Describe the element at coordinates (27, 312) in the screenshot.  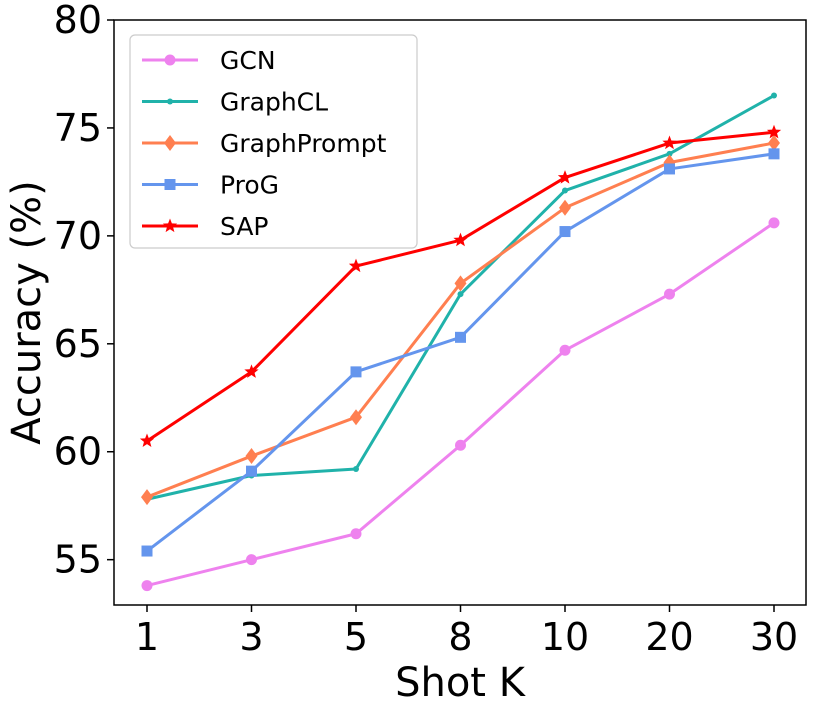
I see `y-axis-title: Accuracy (%)` at that location.